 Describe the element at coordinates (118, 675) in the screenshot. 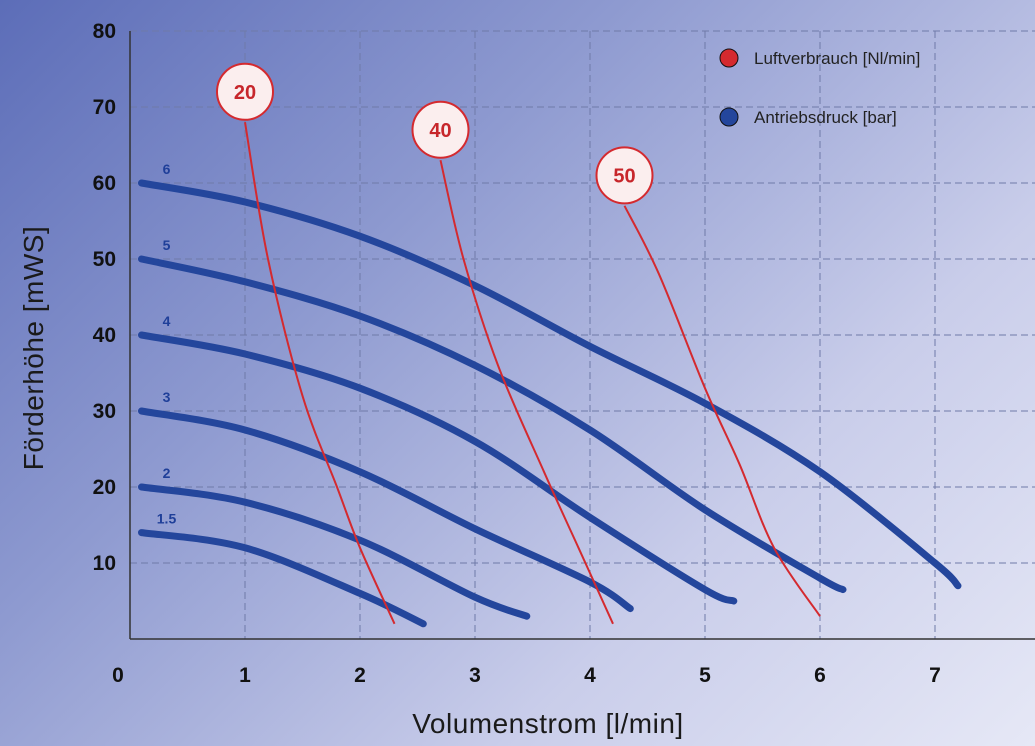

I see `x-tick-label: 0` at that location.